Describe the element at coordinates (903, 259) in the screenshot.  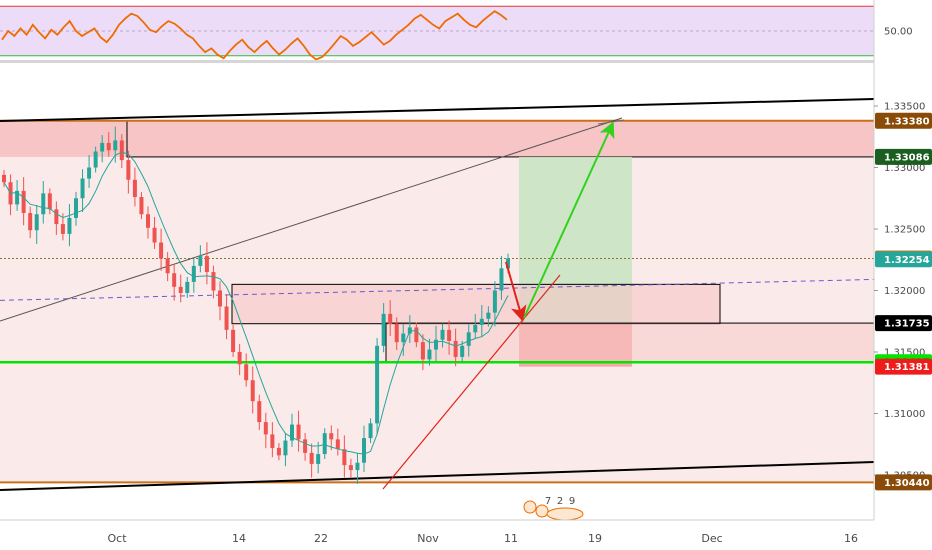
I see `price-badge: 1.32254` at that location.